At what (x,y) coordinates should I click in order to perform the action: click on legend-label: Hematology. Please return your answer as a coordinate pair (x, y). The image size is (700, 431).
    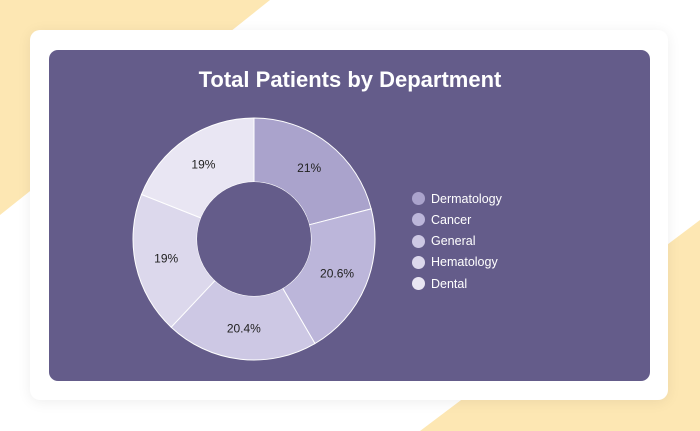
    Looking at the image, I should click on (464, 262).